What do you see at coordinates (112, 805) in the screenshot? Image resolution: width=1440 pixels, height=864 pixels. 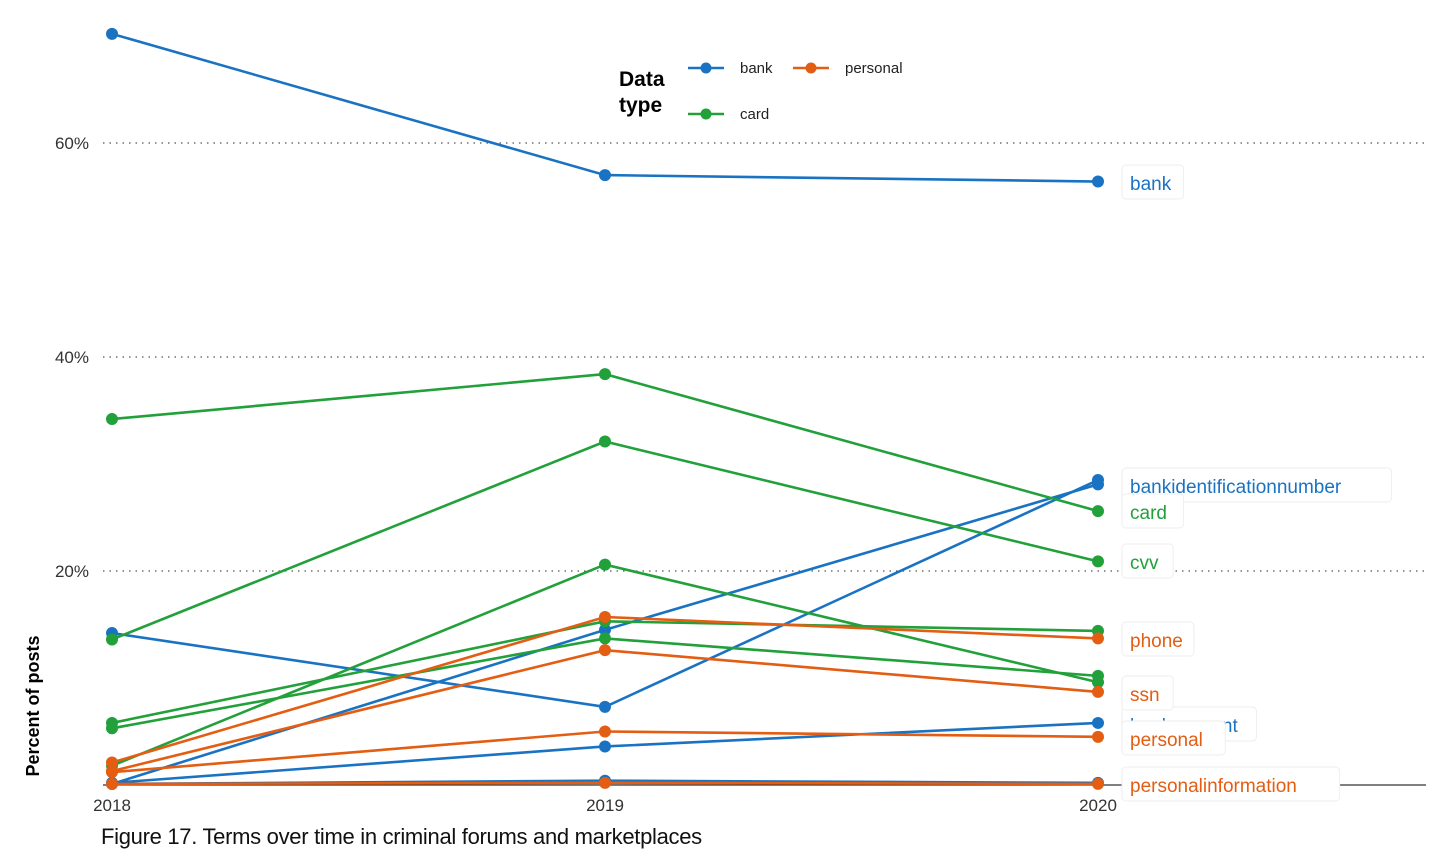 I see `x-tick-label: 2018` at bounding box center [112, 805].